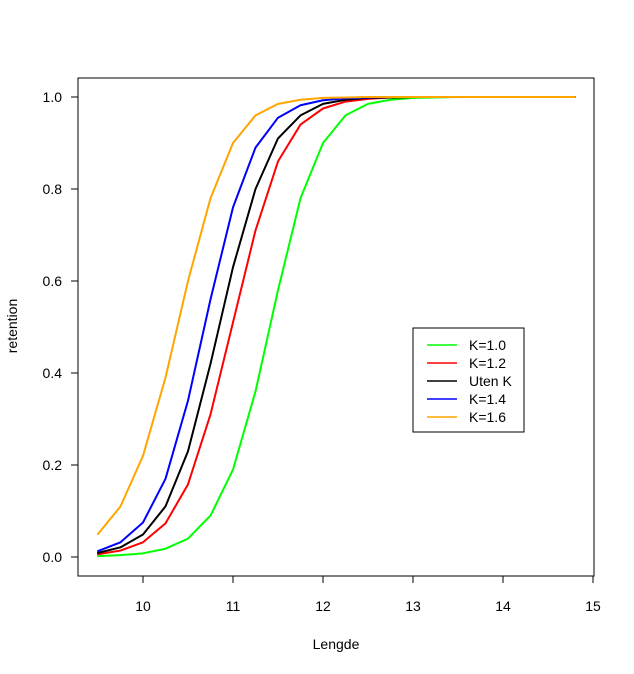  What do you see at coordinates (487, 417) in the screenshot?
I see `legend-label: K=1.6` at bounding box center [487, 417].